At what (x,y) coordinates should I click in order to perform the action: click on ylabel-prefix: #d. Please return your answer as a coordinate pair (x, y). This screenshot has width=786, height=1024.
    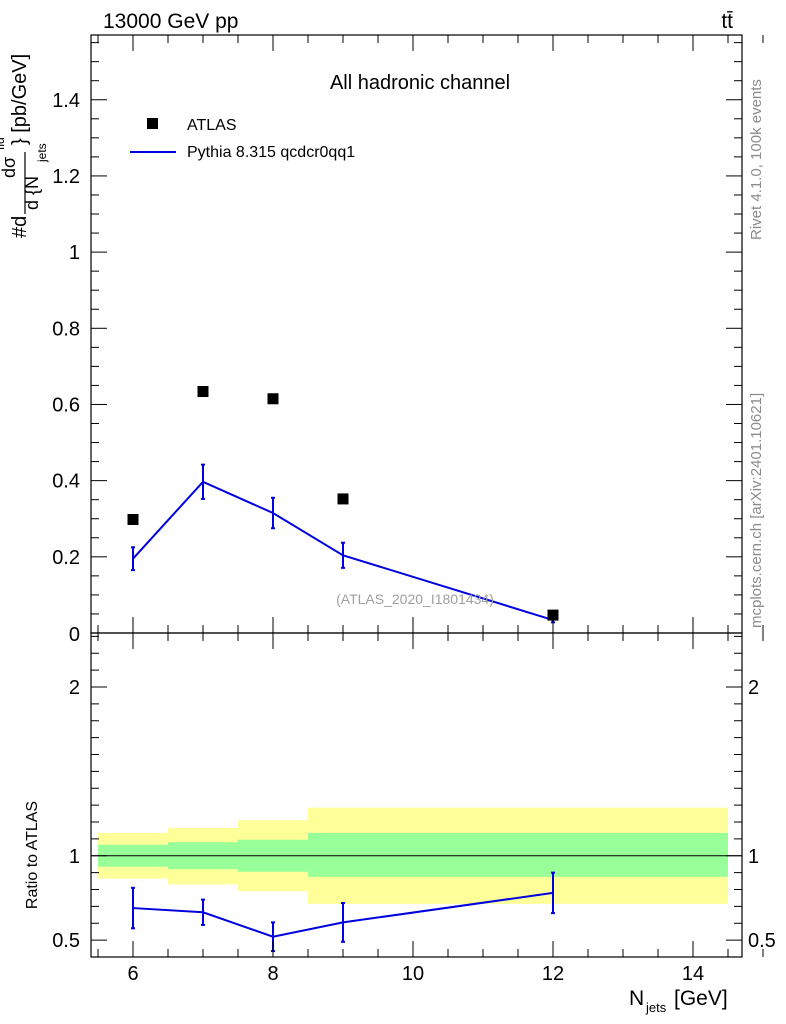
    Looking at the image, I should click on (20, 227).